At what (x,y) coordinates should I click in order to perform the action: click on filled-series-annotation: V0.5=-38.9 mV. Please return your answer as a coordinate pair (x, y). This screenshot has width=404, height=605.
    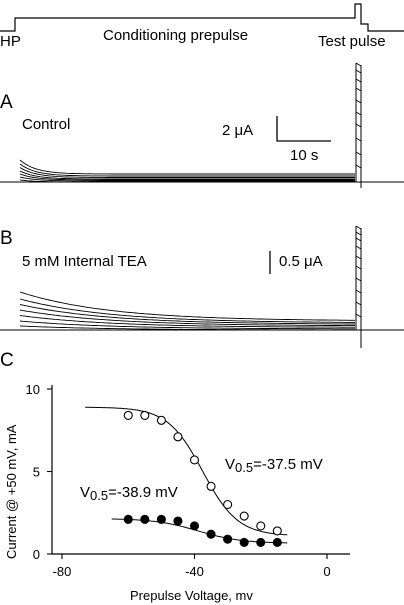
    Looking at the image, I should click on (129, 493).